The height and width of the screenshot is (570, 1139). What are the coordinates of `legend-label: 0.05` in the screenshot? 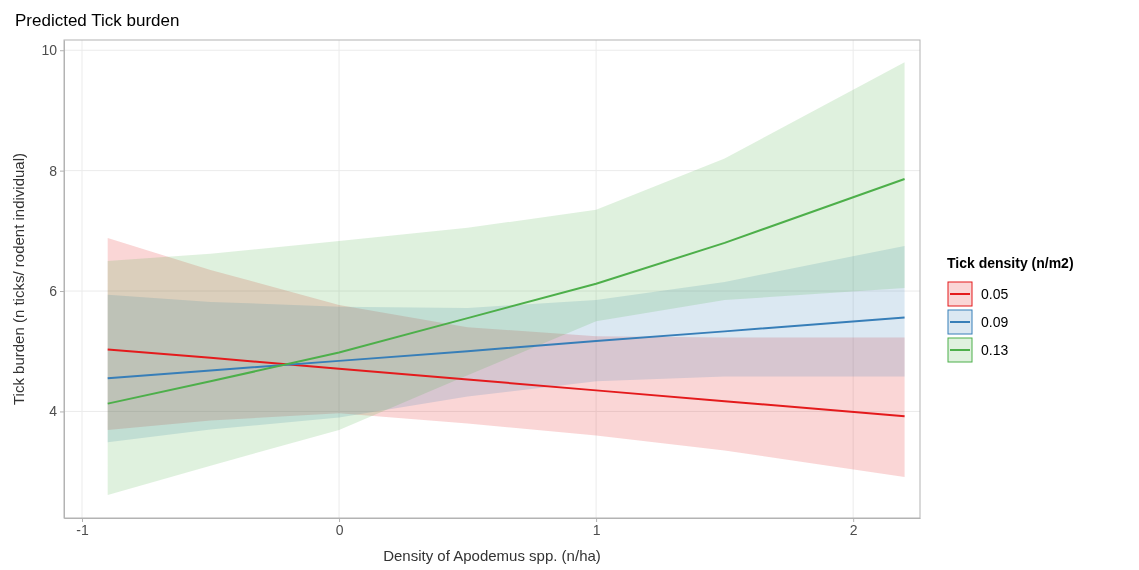 It's located at (995, 294).